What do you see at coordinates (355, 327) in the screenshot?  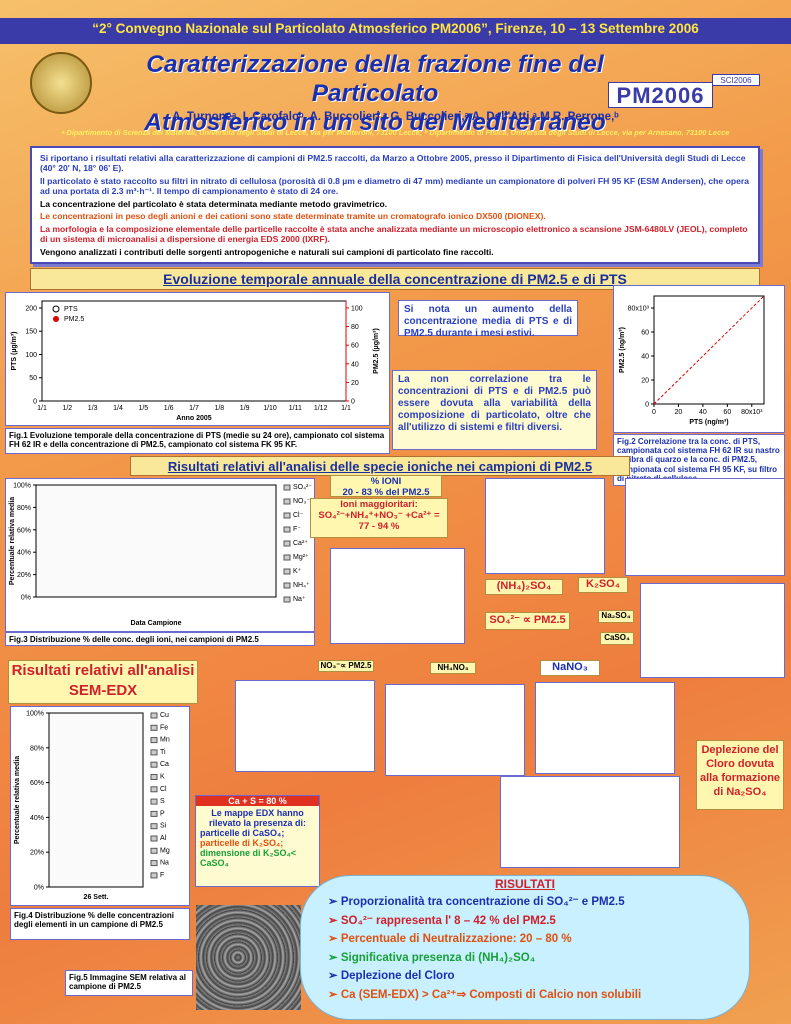 I see `y-tick-label: 80` at bounding box center [355, 327].